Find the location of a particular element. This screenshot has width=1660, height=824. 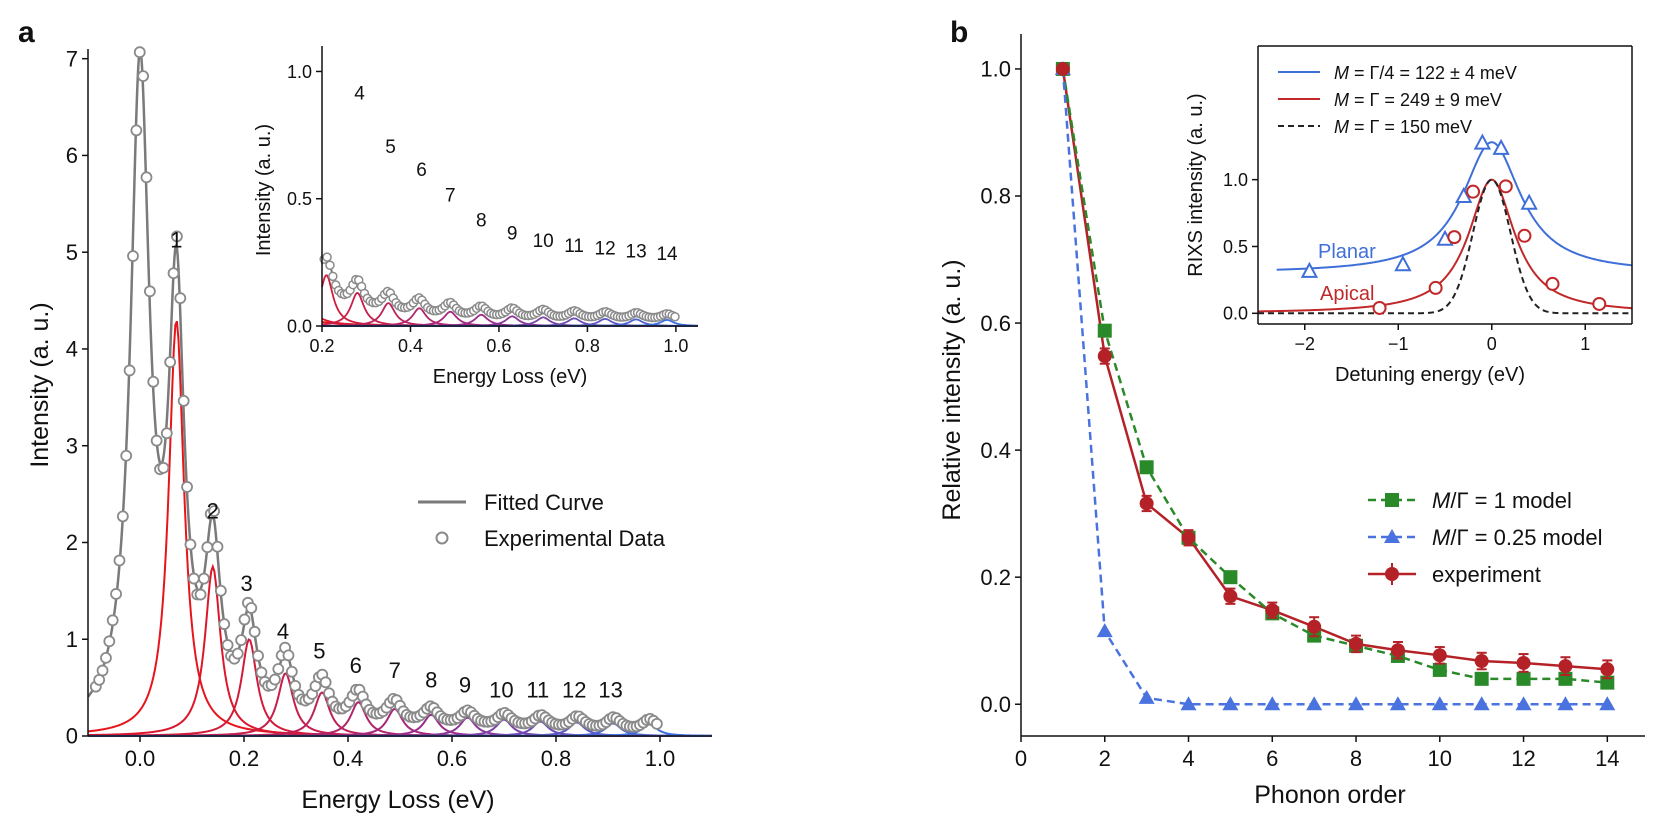

peak-label: 12 is located at coordinates (574, 689).